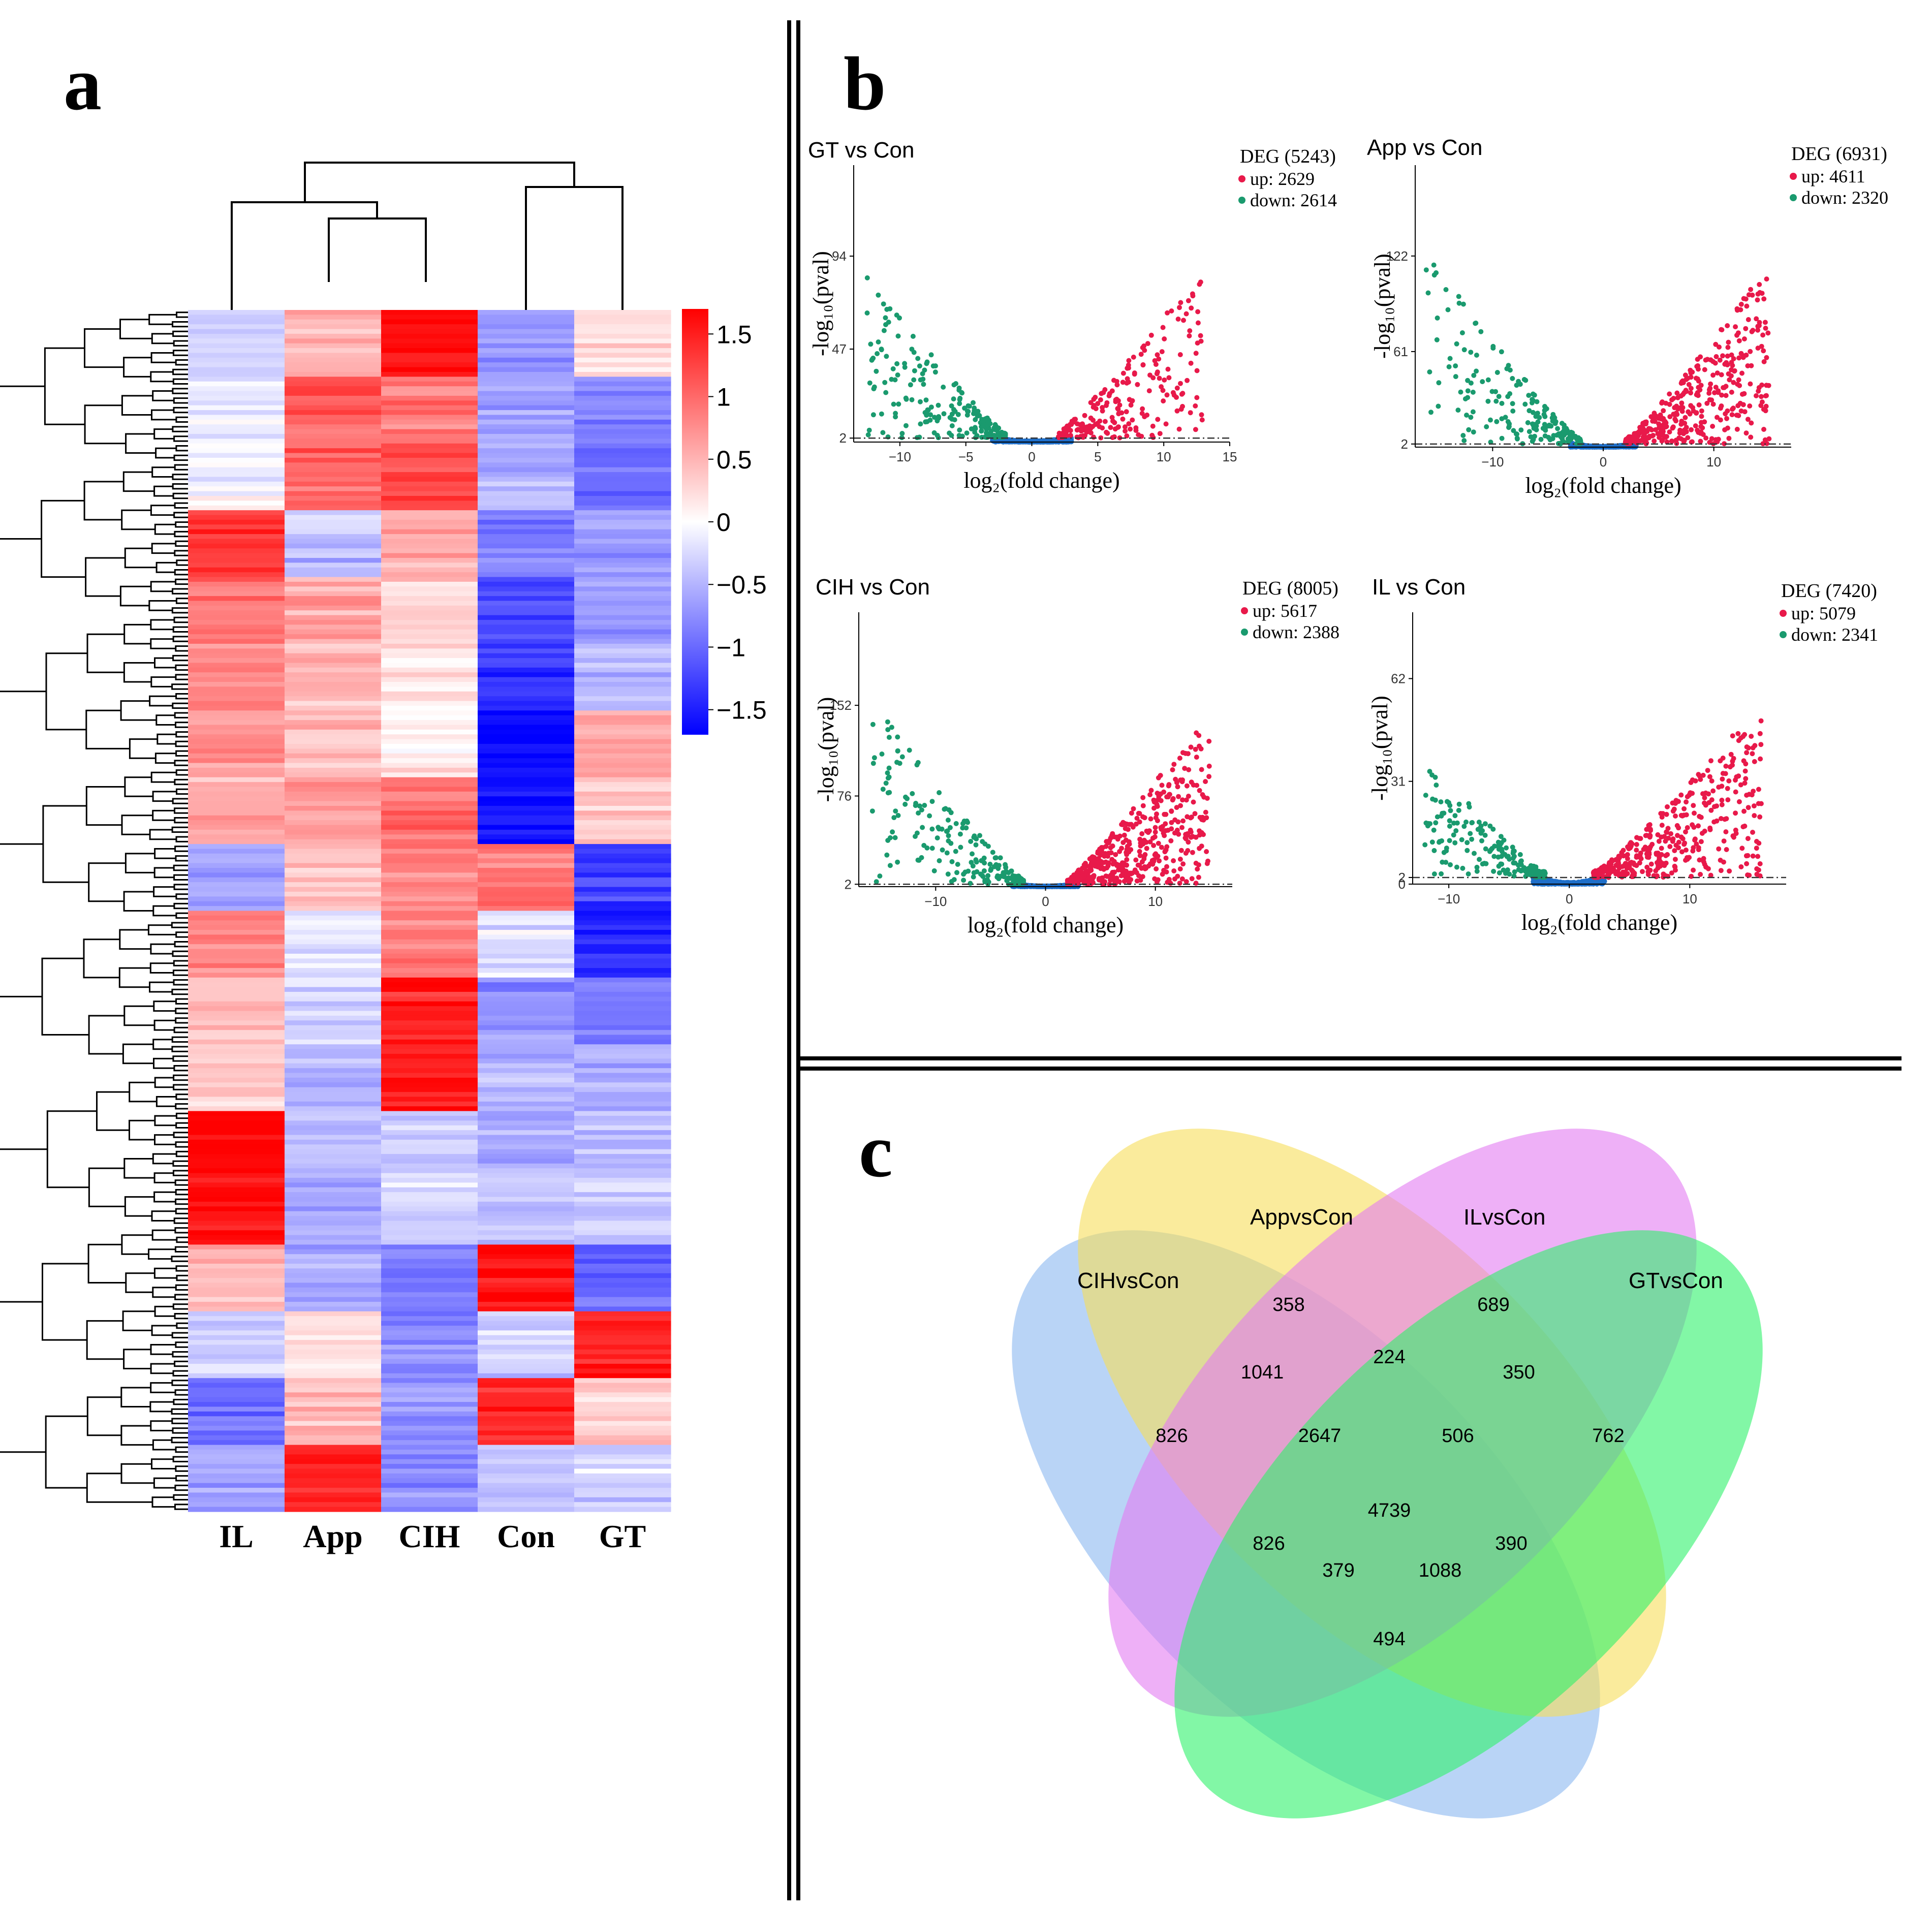 This screenshot has height=1911, width=1932. Describe the element at coordinates (900, 456) in the screenshot. I see `volcano-x-tick-label: −10` at that location.